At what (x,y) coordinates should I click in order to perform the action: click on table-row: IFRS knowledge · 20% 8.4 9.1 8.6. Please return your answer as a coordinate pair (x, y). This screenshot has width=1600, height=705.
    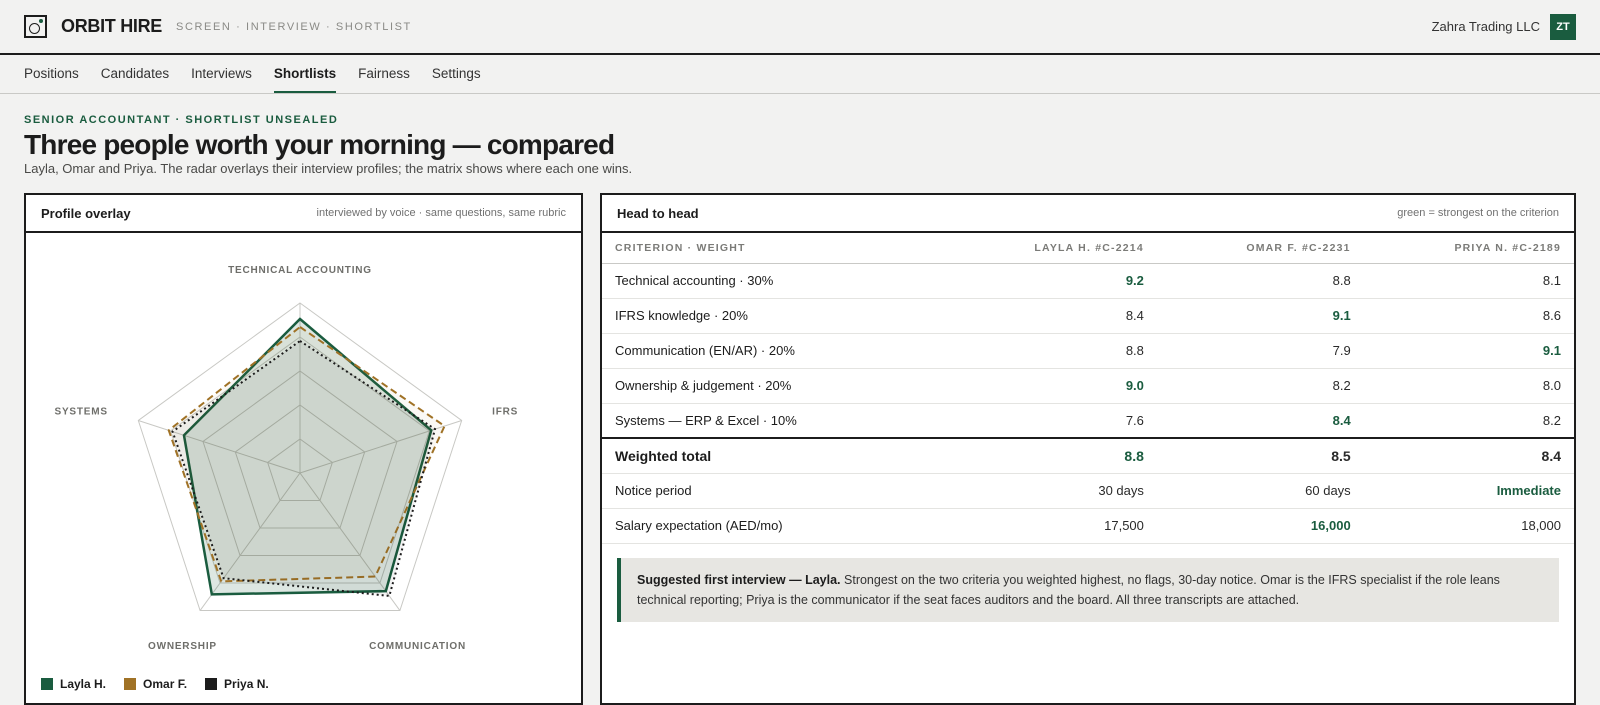
    Looking at the image, I should click on (1088, 316).